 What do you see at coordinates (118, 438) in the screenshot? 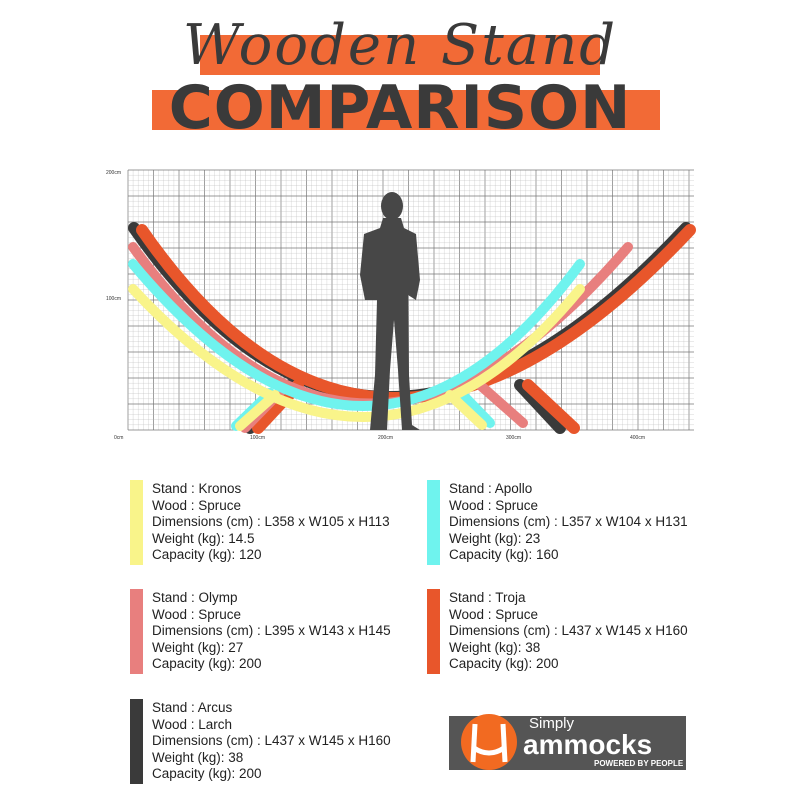
I see `x-tick: 0cm` at bounding box center [118, 438].